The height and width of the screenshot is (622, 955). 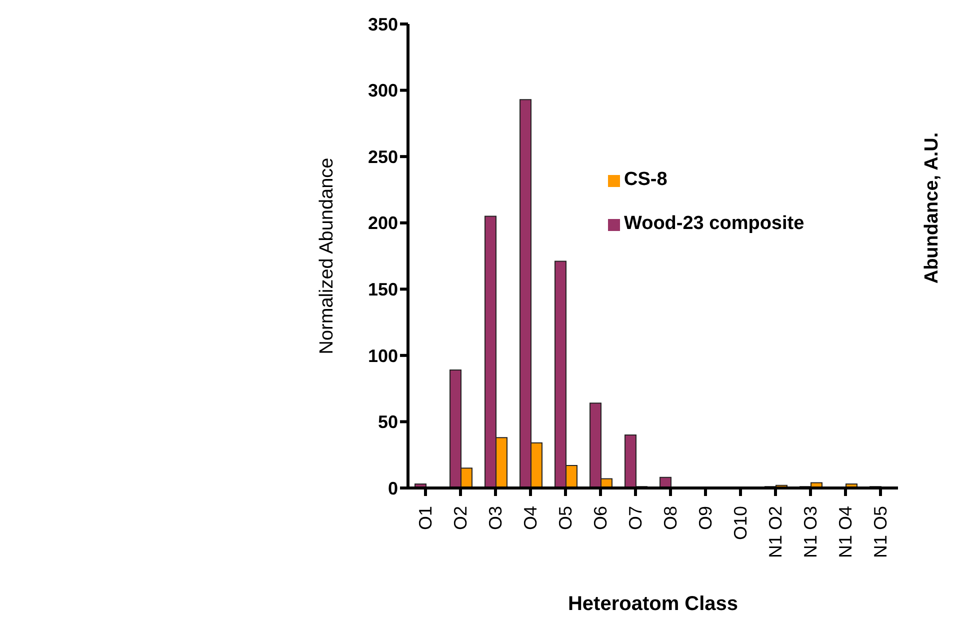 I want to click on legend-label: CS-8, so click(x=646, y=179).